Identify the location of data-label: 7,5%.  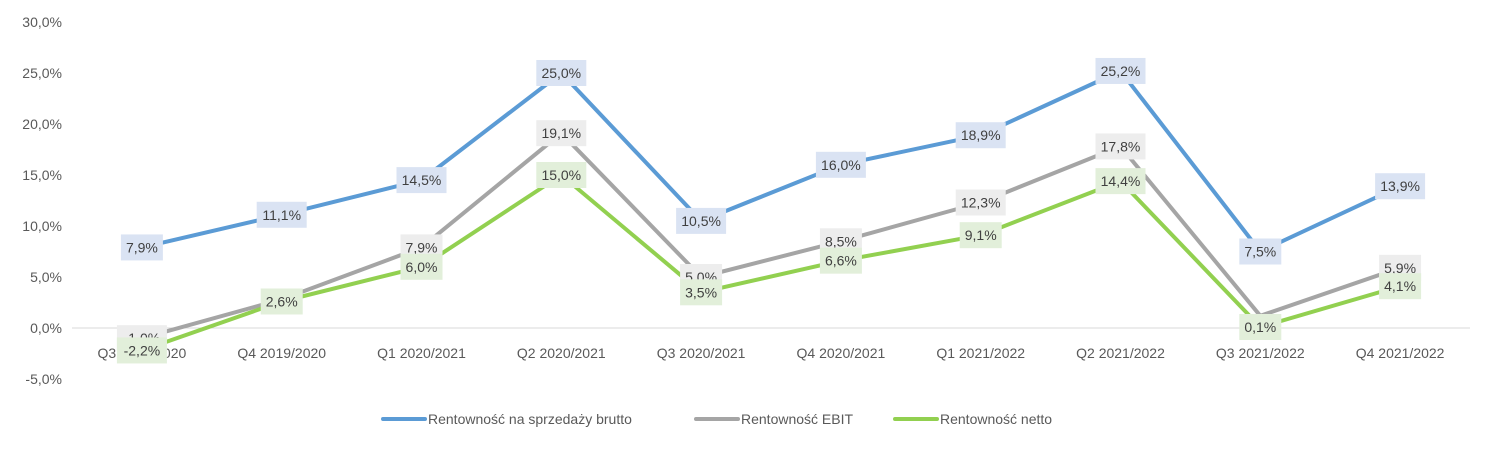
(1260, 251).